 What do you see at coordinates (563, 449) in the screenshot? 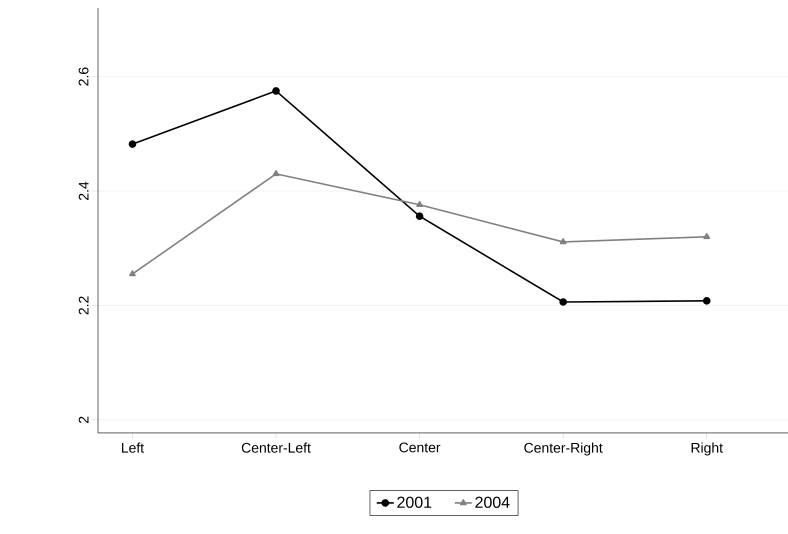
I see `x-tick-label: Center-Right` at bounding box center [563, 449].